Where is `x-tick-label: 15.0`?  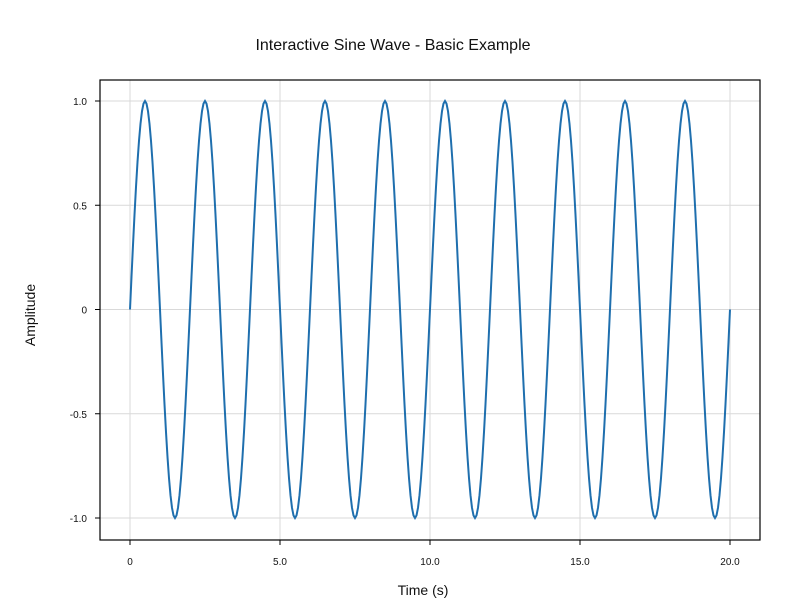 x-tick-label: 15.0 is located at coordinates (580, 562).